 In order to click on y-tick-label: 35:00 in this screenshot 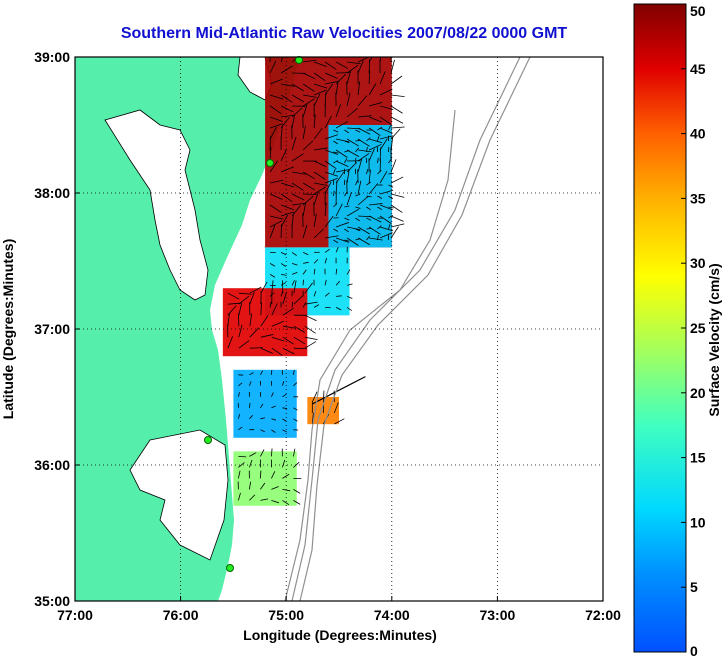, I will do `click(52, 601)`.